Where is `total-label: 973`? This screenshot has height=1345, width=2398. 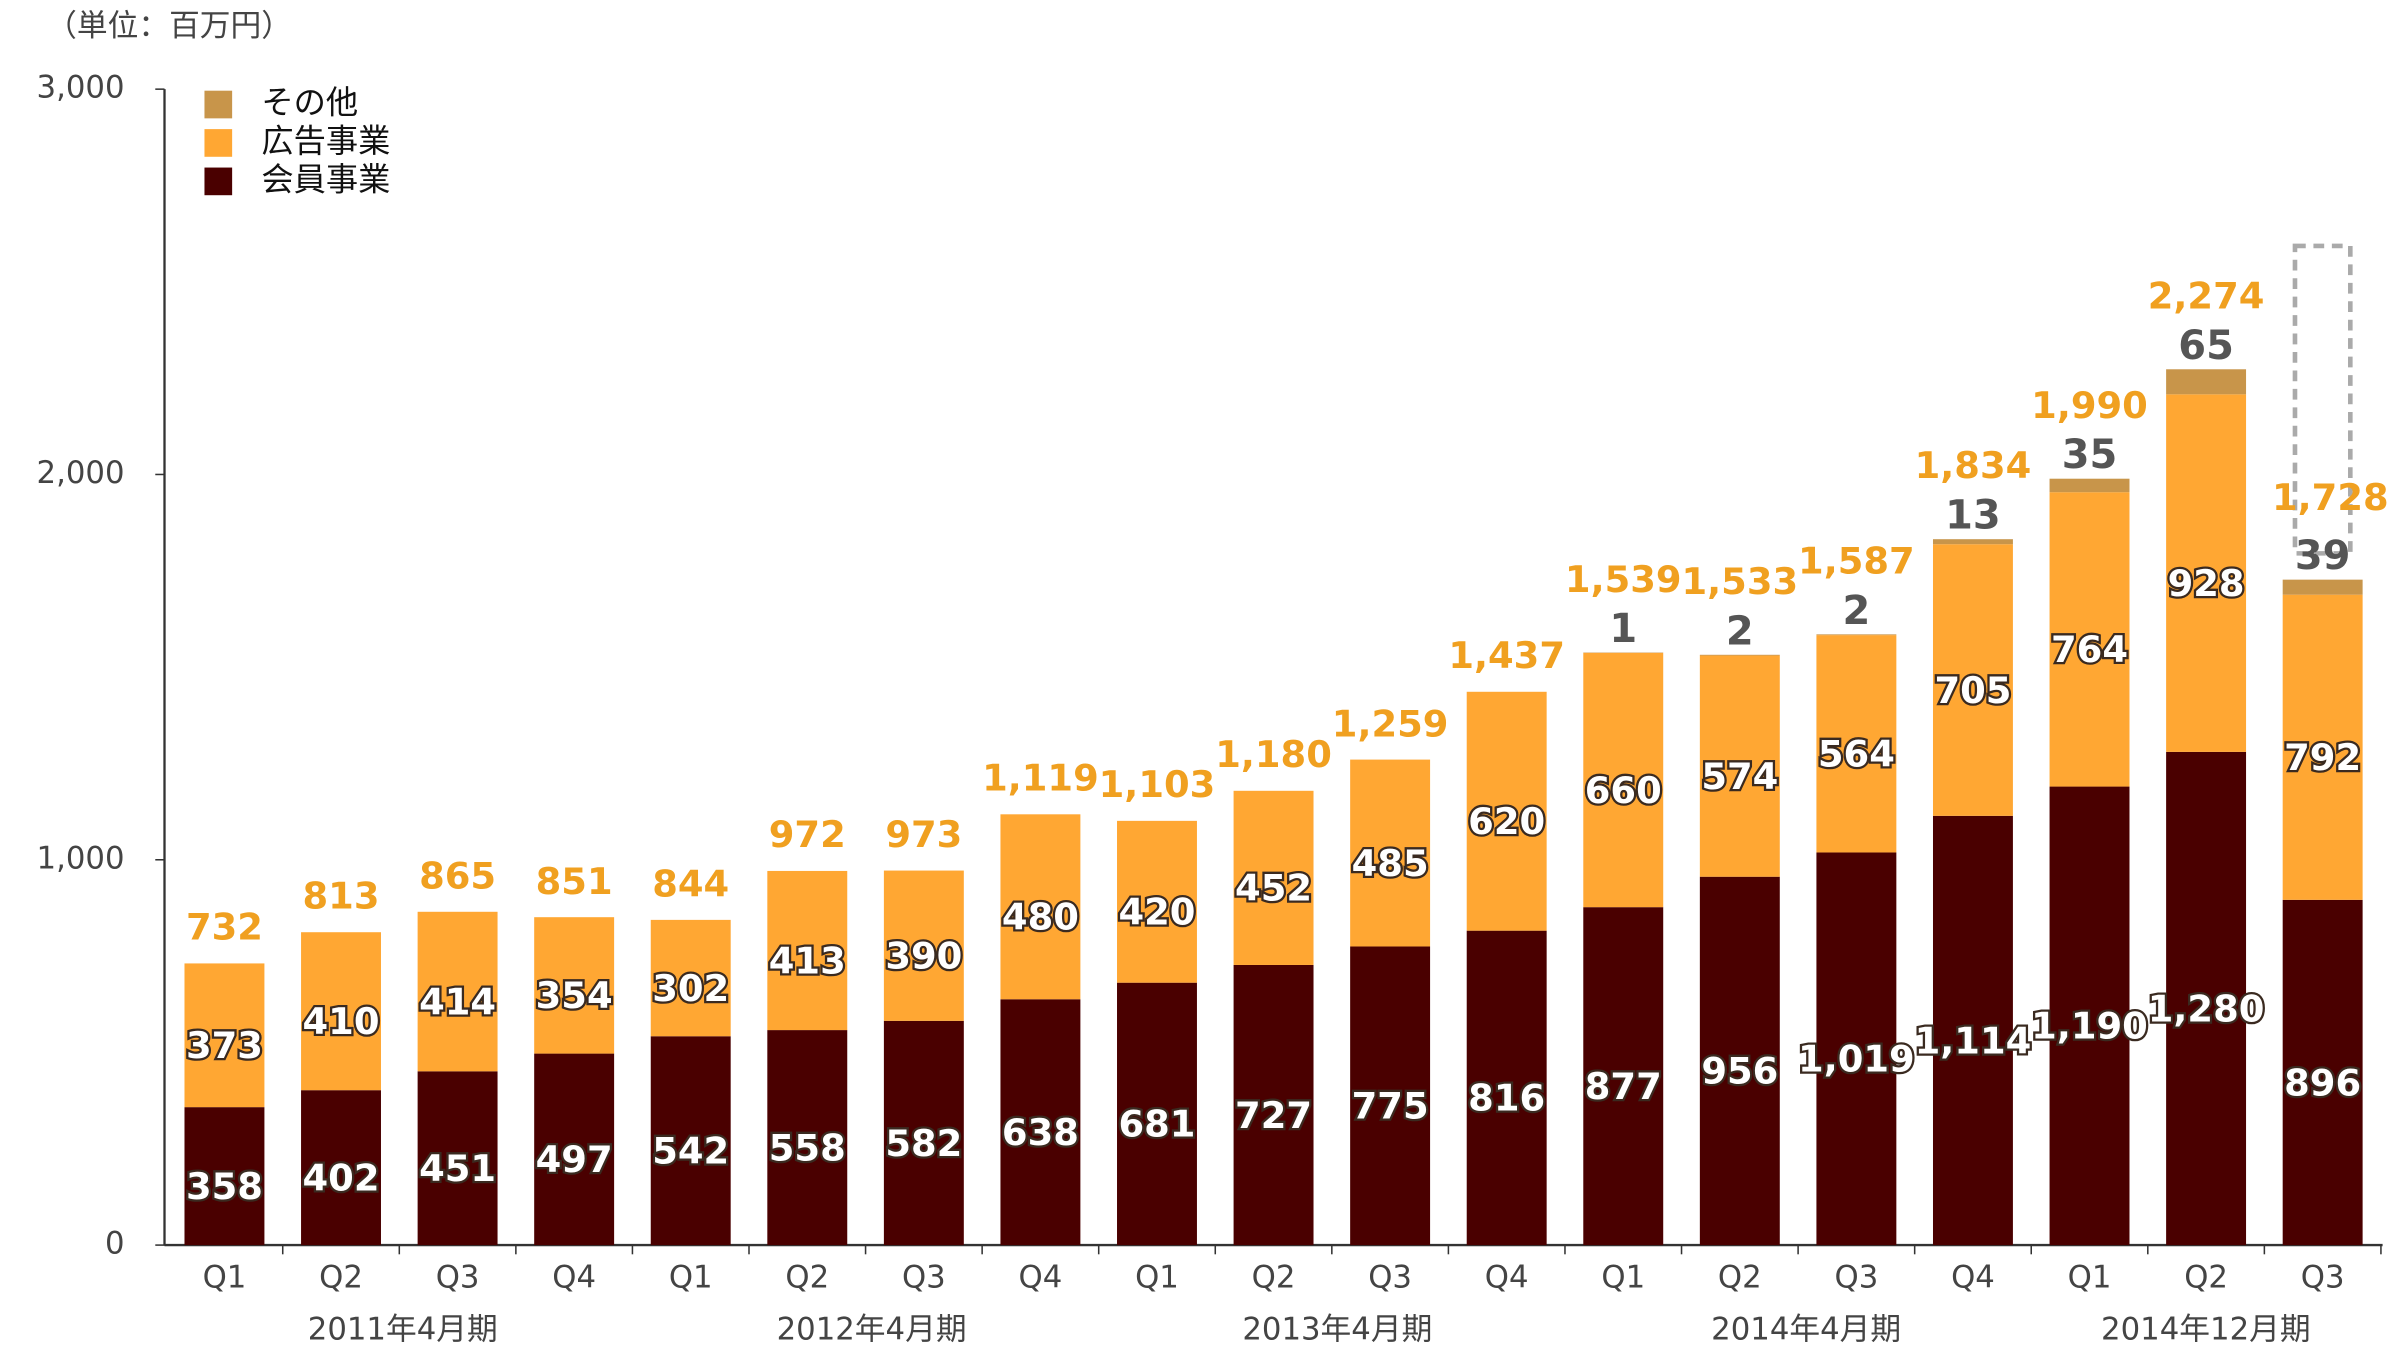
total-label: 973 is located at coordinates (923, 834).